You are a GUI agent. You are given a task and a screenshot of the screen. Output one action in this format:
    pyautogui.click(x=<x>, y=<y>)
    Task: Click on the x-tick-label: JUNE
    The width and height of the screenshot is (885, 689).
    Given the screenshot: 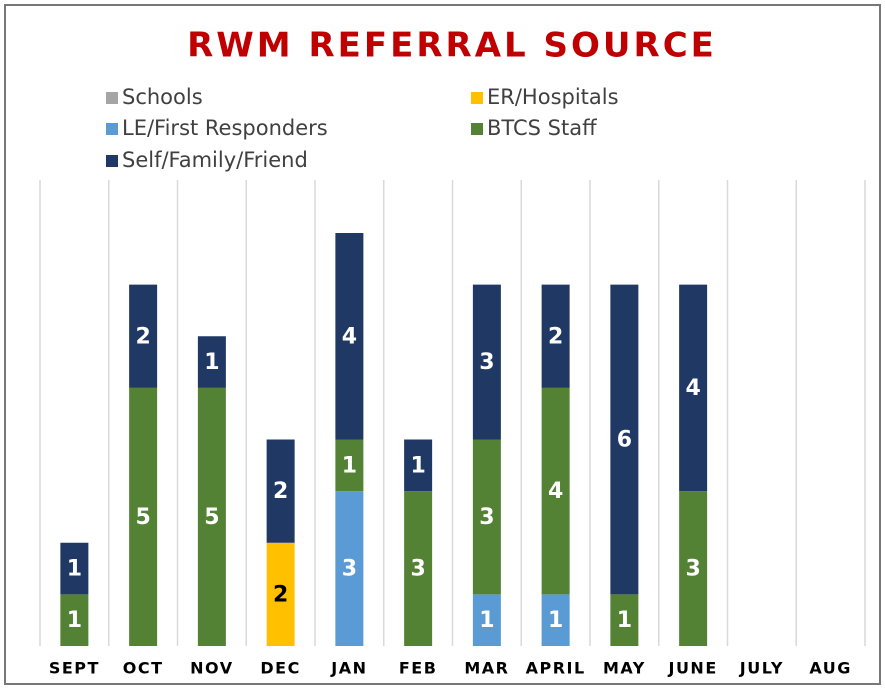 What is the action you would take?
    pyautogui.click(x=692, y=668)
    